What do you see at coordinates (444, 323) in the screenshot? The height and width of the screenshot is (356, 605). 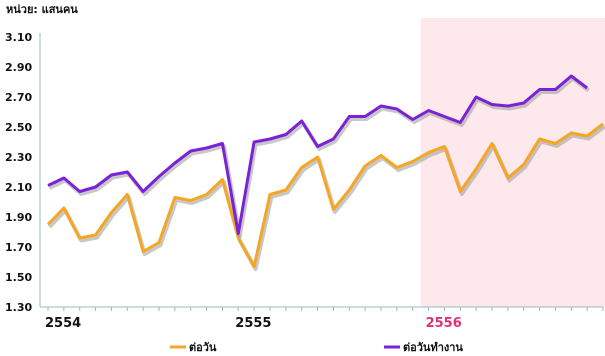 I see `x-tick-label: 2556` at bounding box center [444, 323].